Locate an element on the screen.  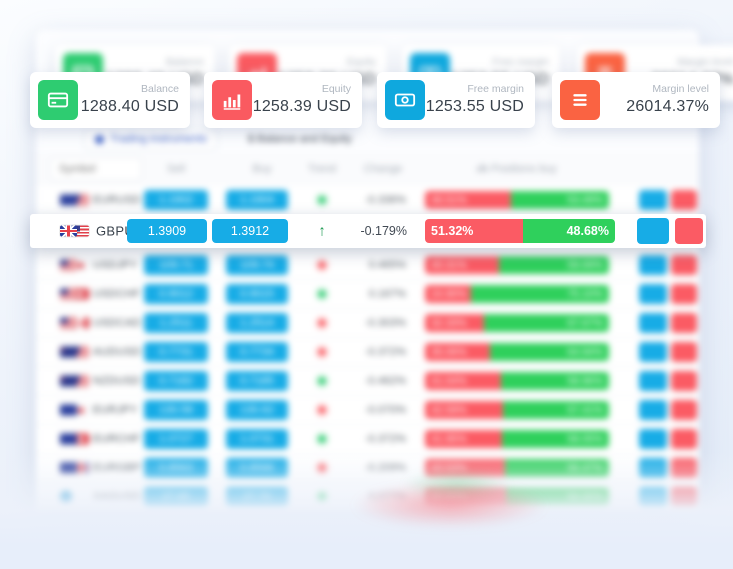
buy-price-button: 0.7734 is located at coordinates (257, 352).